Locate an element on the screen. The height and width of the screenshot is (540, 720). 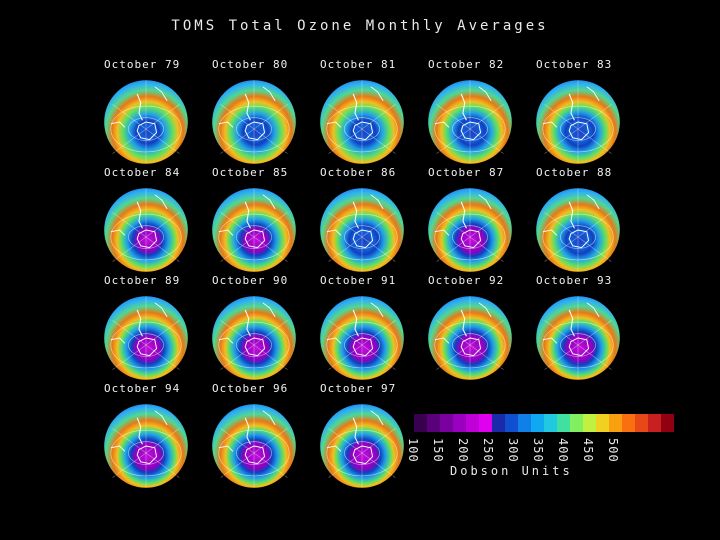
panel-label: October 83 is located at coordinates (574, 64).